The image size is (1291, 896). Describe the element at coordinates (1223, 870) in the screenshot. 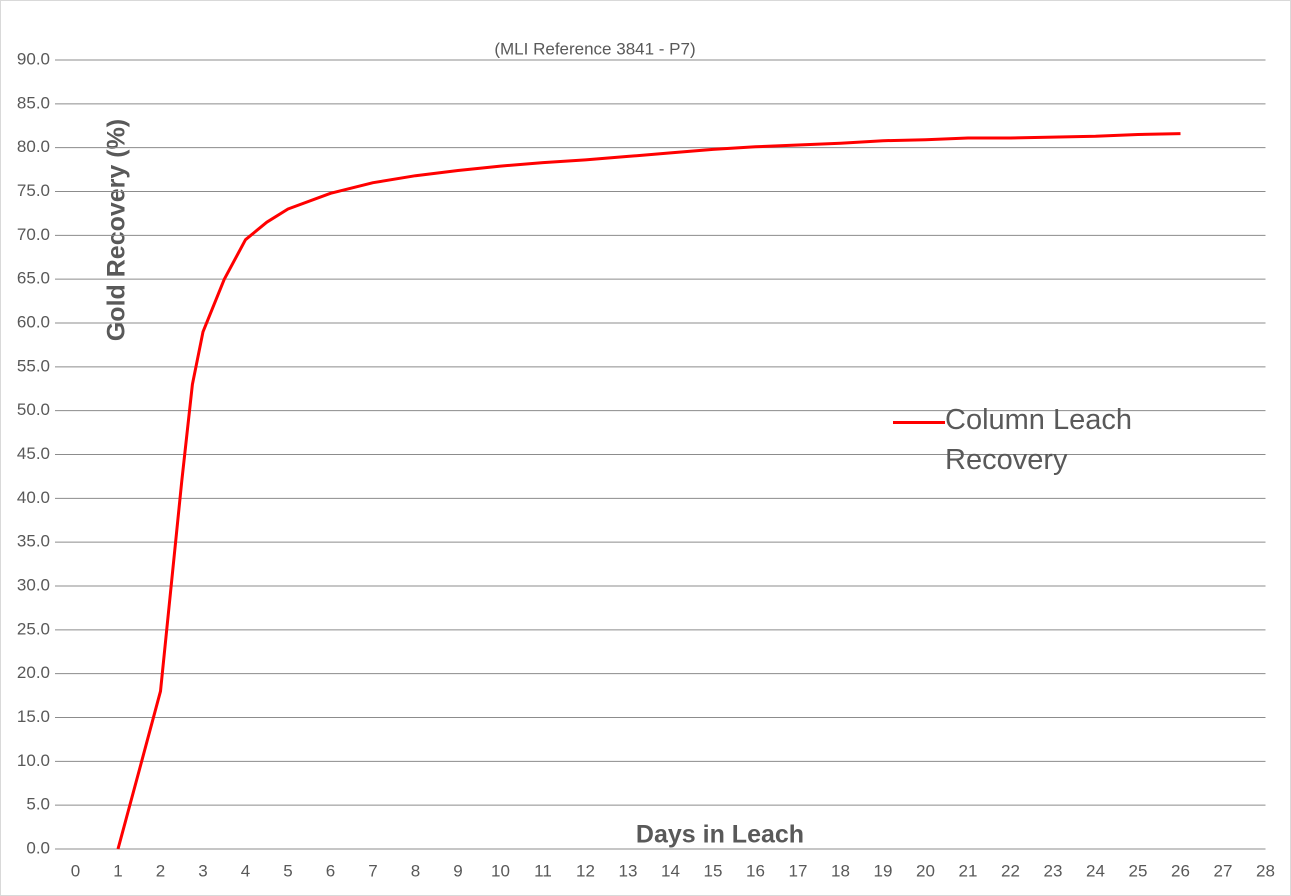

I see `x-tick-label: 27` at that location.